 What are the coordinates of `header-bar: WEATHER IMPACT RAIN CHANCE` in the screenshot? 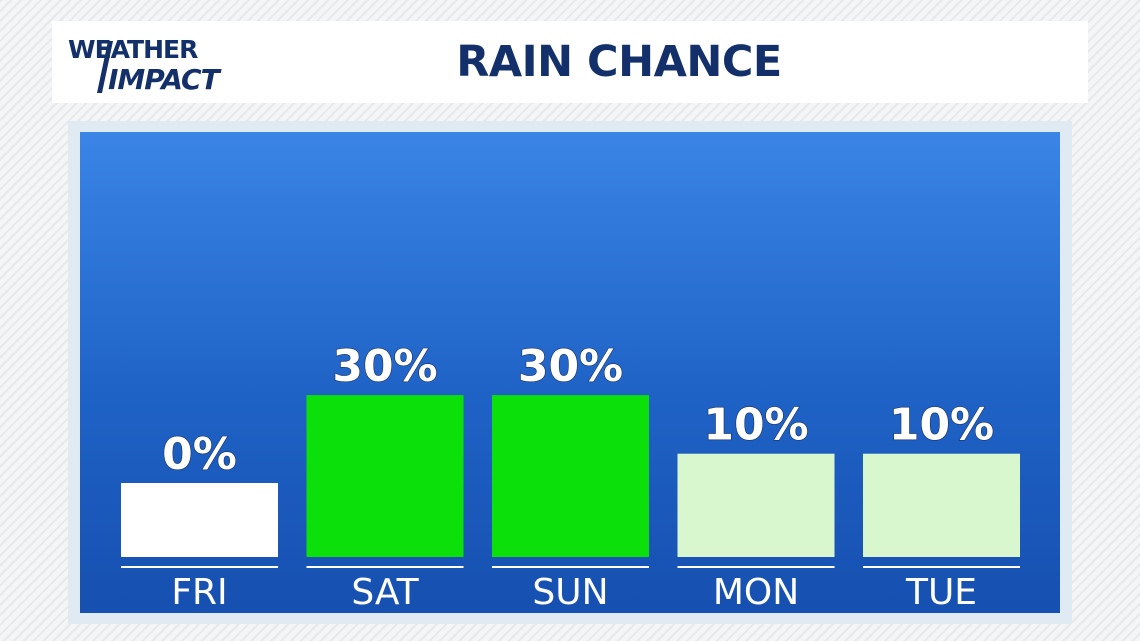 It's located at (570, 62).